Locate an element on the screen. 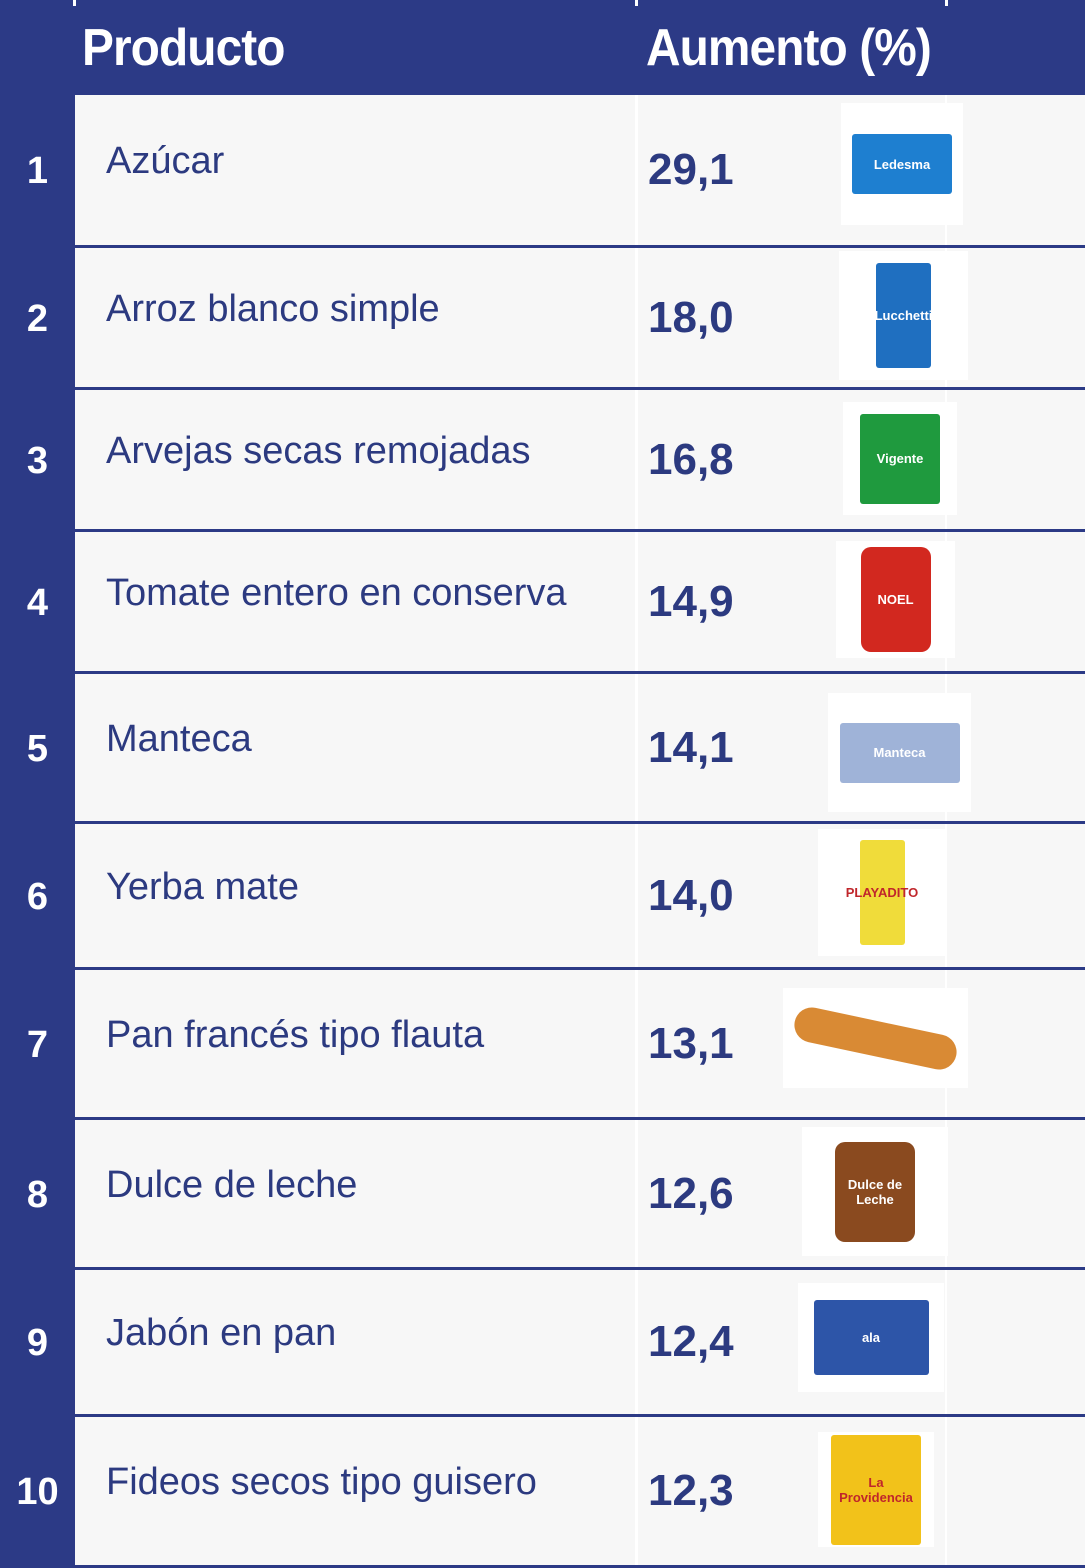  soap-package-image: ala is located at coordinates (871, 1337).